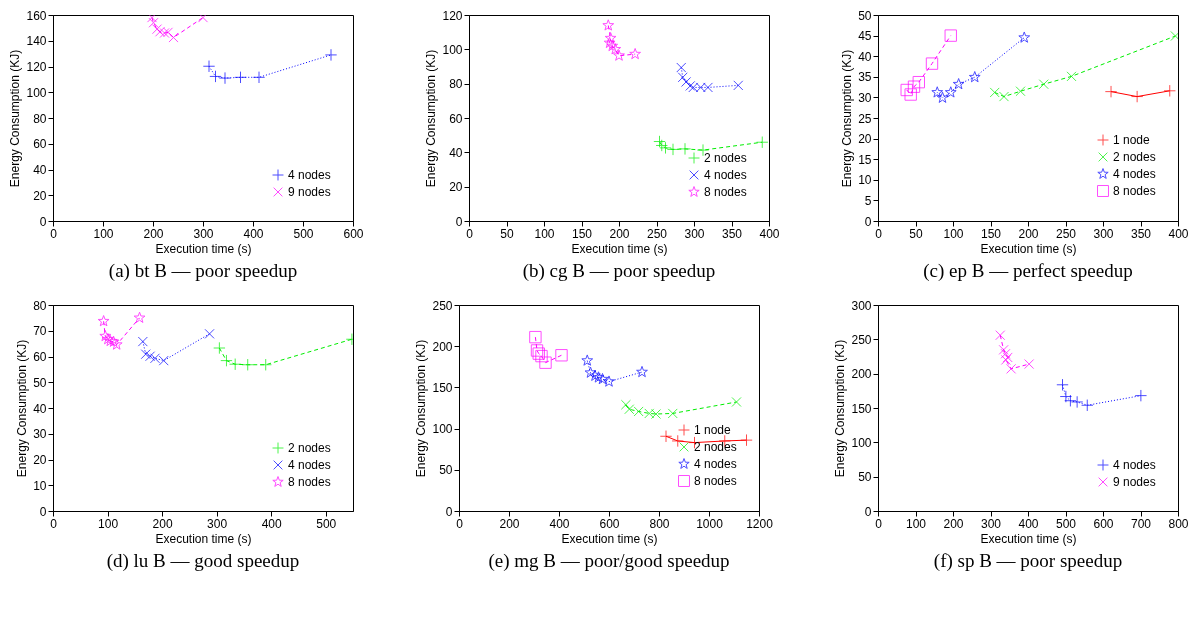  Describe the element at coordinates (865, 97) in the screenshot. I see `y-tick-label: 30` at that location.